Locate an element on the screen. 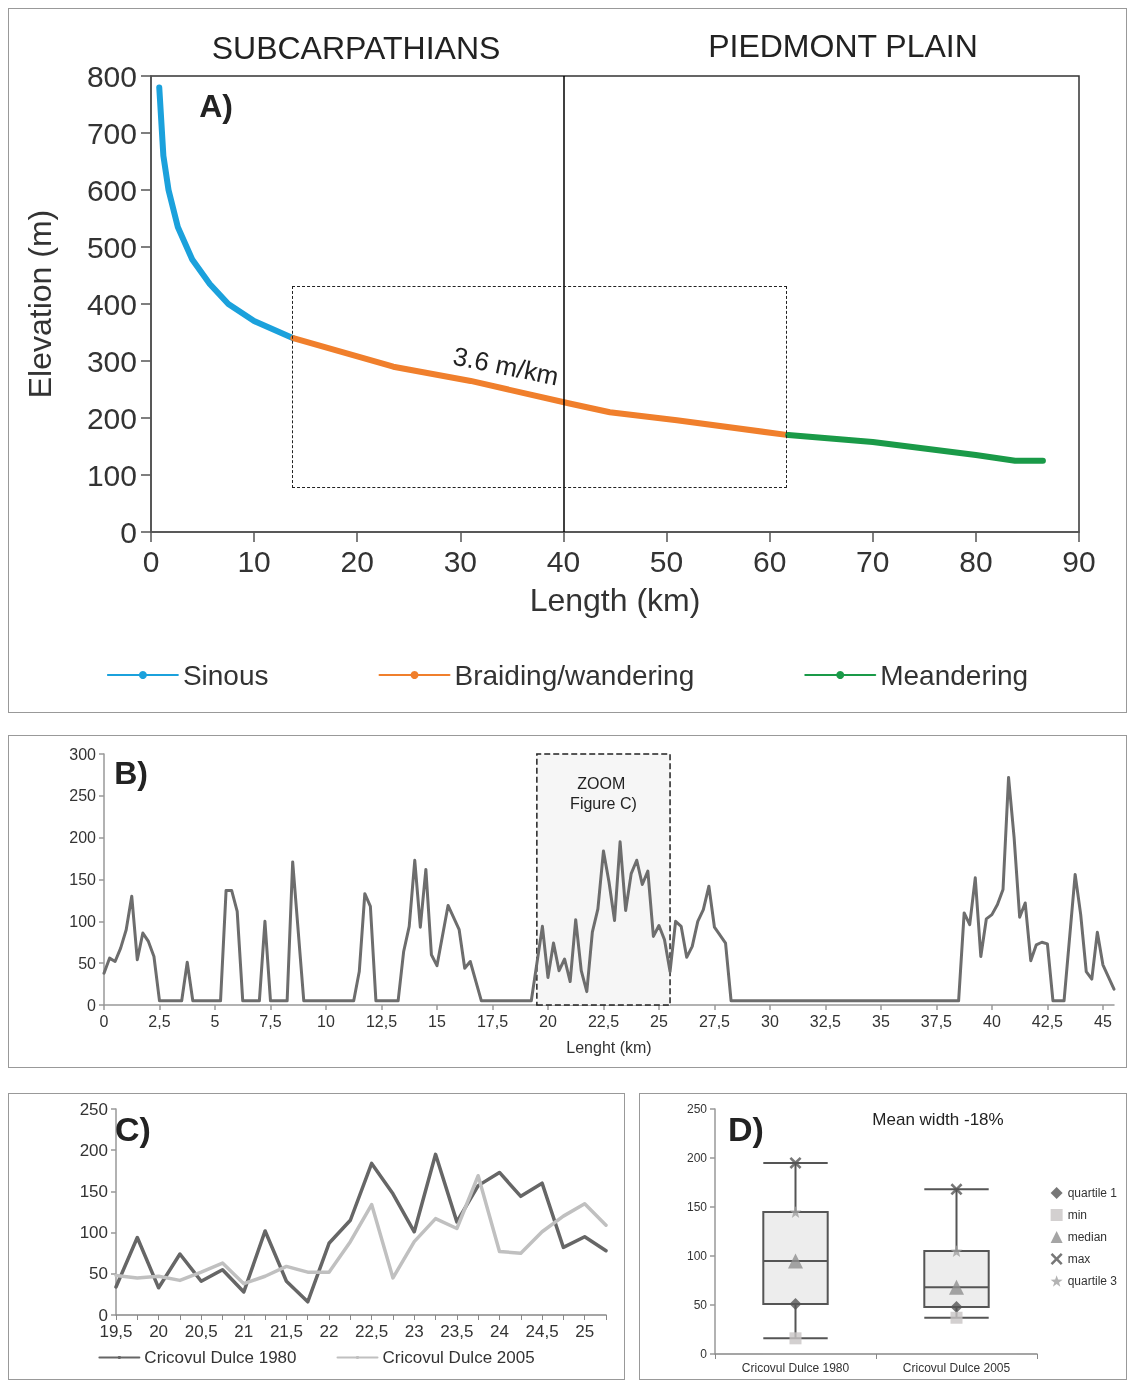  x-tick-label: 19,5 is located at coordinates (116, 1331).